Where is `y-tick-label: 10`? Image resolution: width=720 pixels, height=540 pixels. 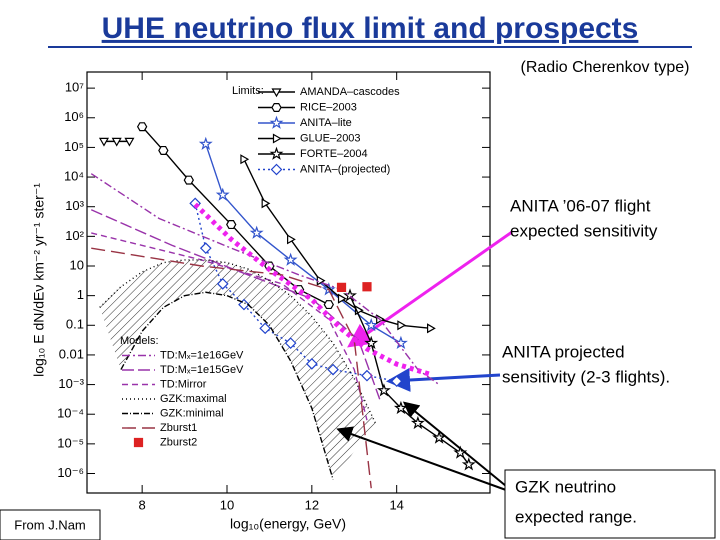 y-tick-label: 10 is located at coordinates (77, 264).